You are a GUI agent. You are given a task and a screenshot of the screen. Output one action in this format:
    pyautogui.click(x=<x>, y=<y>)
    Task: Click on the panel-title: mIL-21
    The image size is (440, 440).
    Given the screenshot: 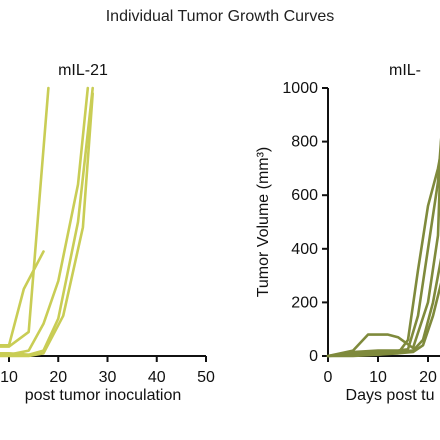 What is the action you would take?
    pyautogui.click(x=83, y=70)
    